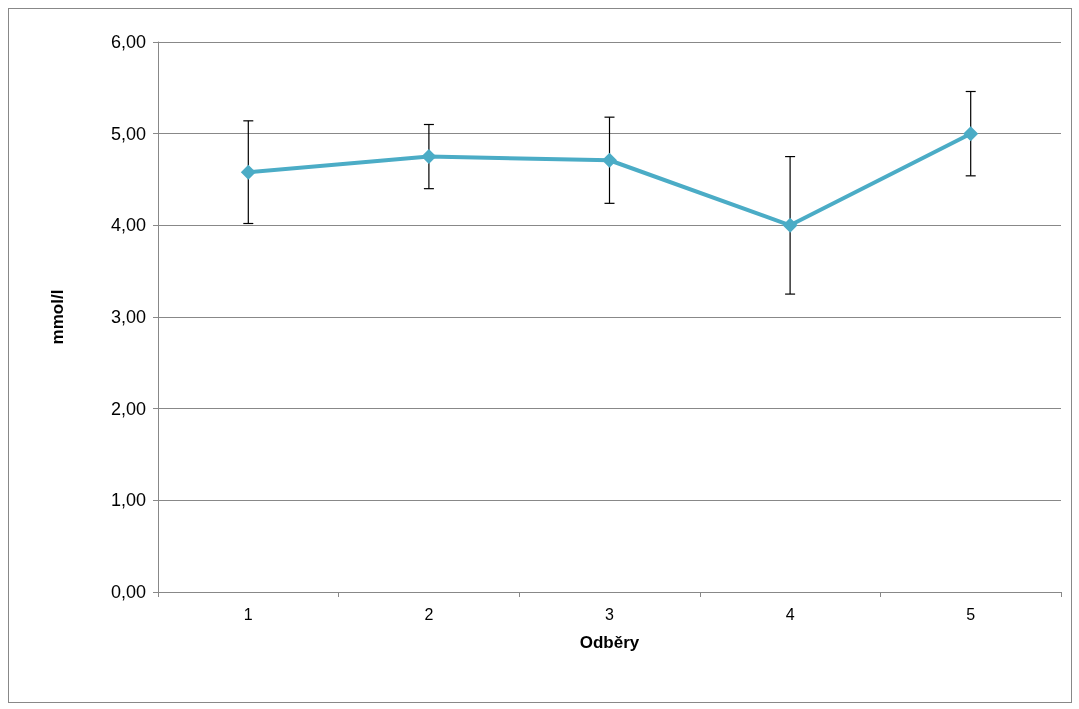 This screenshot has width=1079, height=709. I want to click on y-tick-label: 4,00, so click(128, 225).